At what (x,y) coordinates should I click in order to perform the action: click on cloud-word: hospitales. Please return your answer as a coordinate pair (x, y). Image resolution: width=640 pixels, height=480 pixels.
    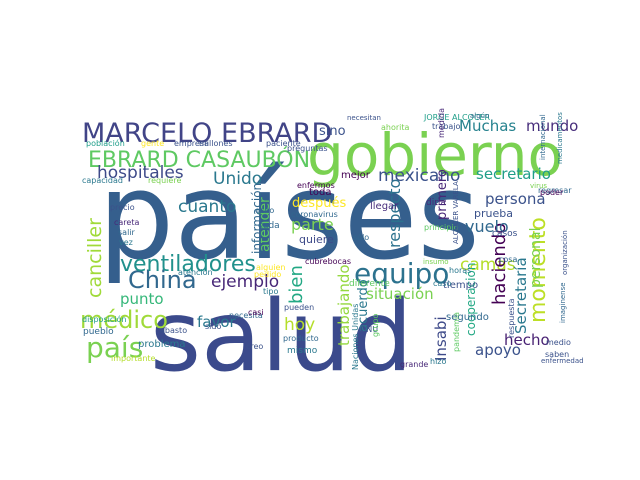
    Looking at the image, I should click on (140, 173).